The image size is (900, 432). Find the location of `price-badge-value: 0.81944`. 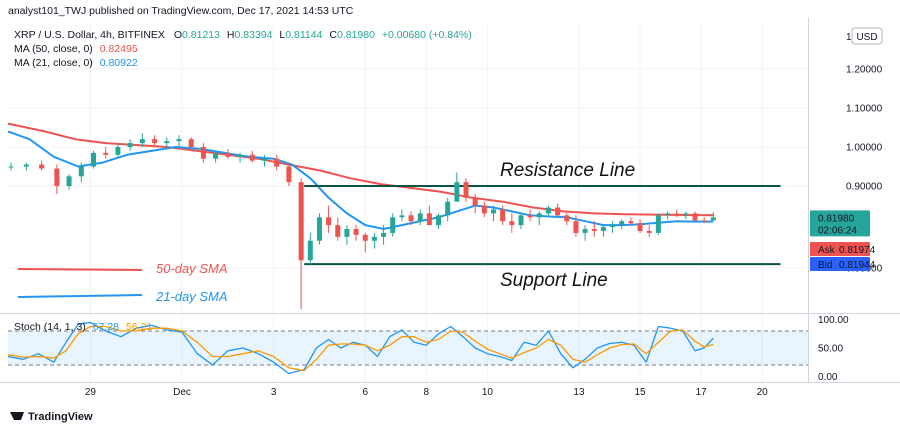

price-badge-value: 0.81944 is located at coordinates (857, 265).